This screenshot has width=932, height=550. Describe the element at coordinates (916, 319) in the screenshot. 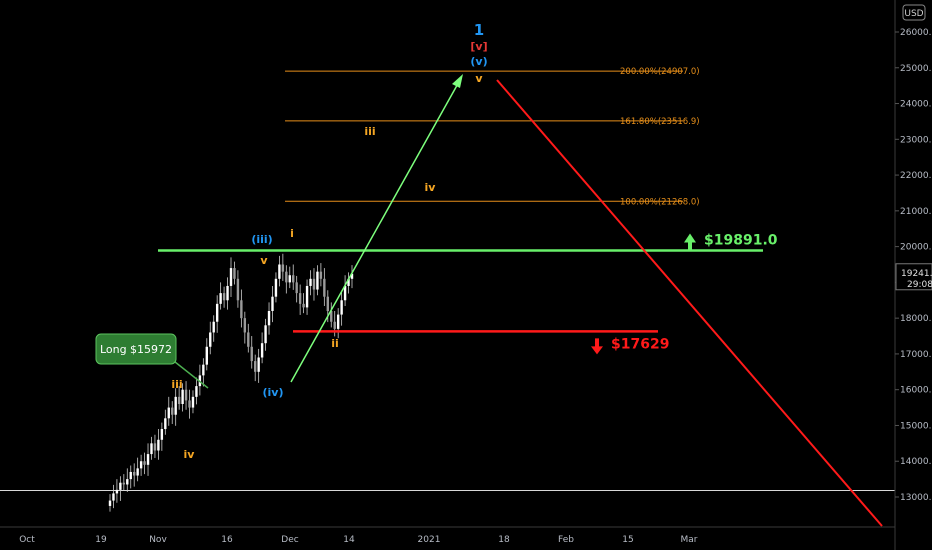

I see `y-tick-label: 18000.0` at that location.